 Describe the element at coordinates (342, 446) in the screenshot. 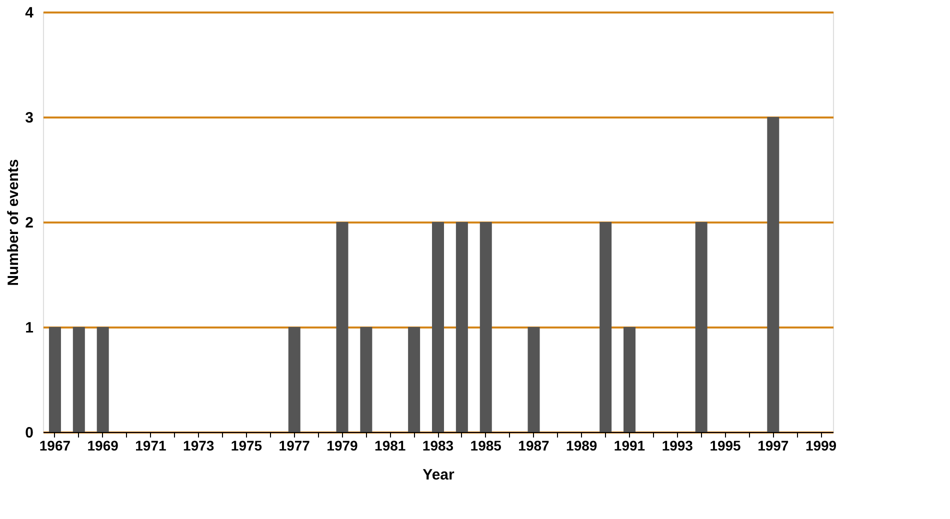

I see `x-tick-label: 1979` at that location.